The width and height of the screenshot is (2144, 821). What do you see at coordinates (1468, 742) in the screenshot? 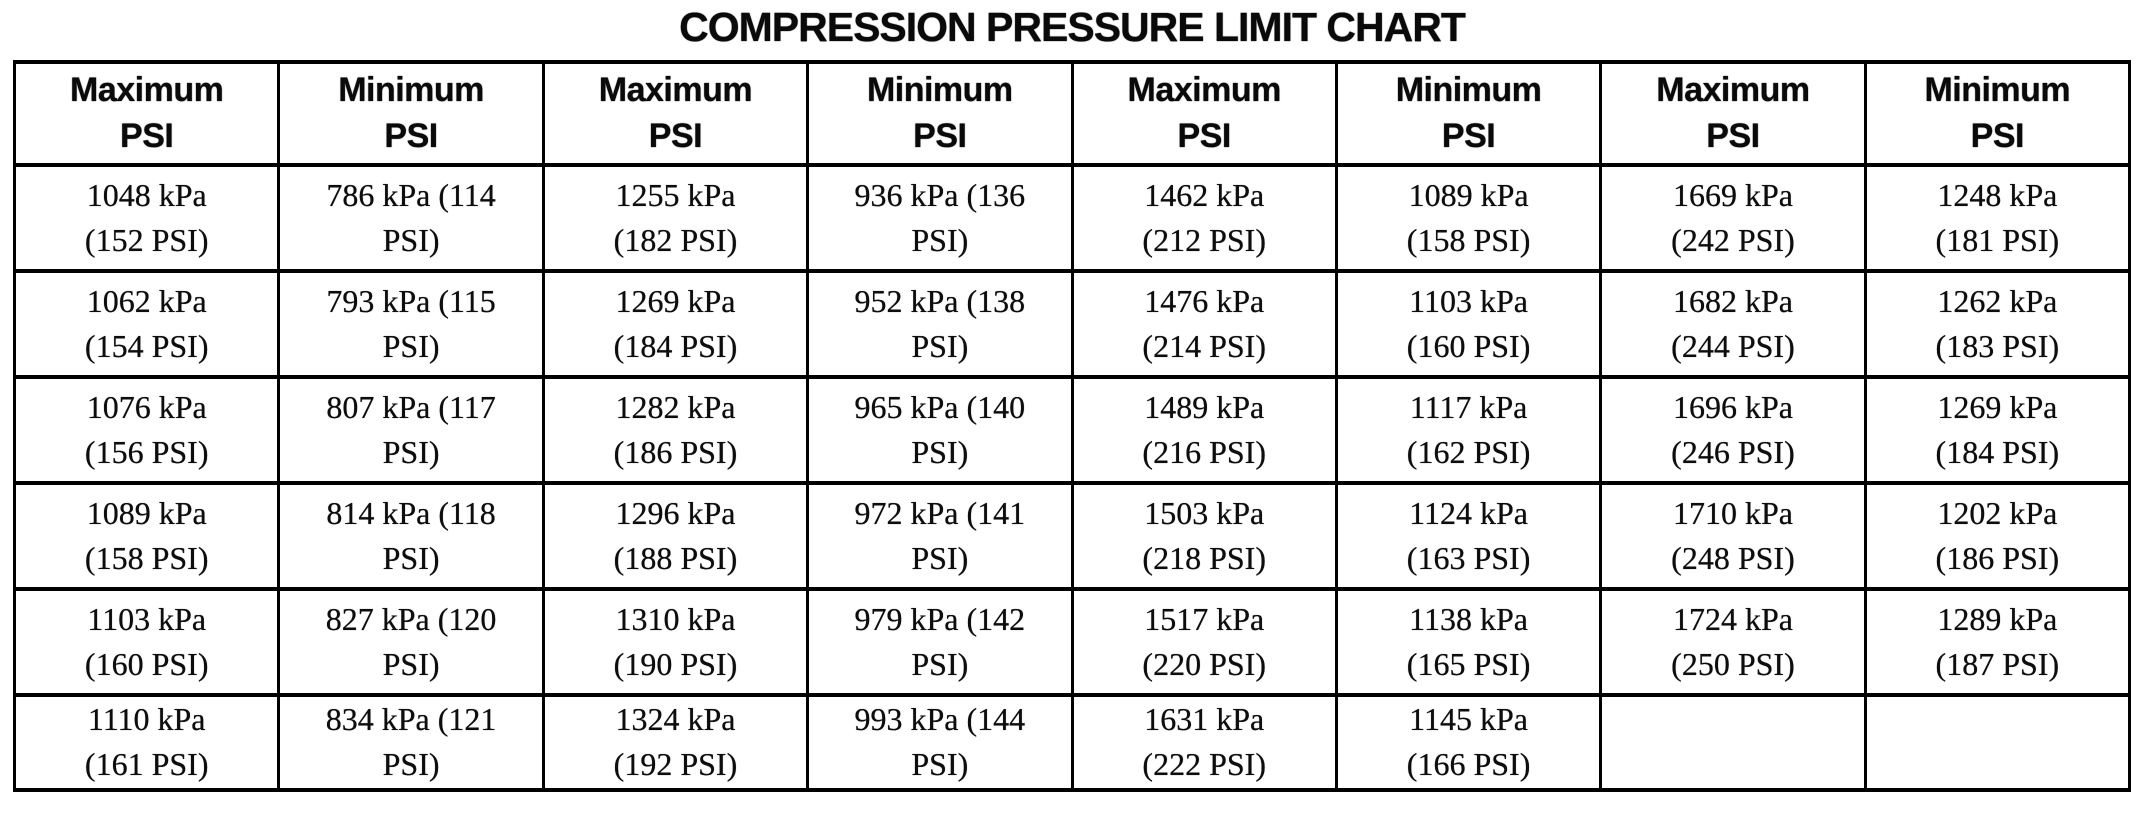
I see `table-cell: 1145 kPa (166 PSI)` at bounding box center [1468, 742].